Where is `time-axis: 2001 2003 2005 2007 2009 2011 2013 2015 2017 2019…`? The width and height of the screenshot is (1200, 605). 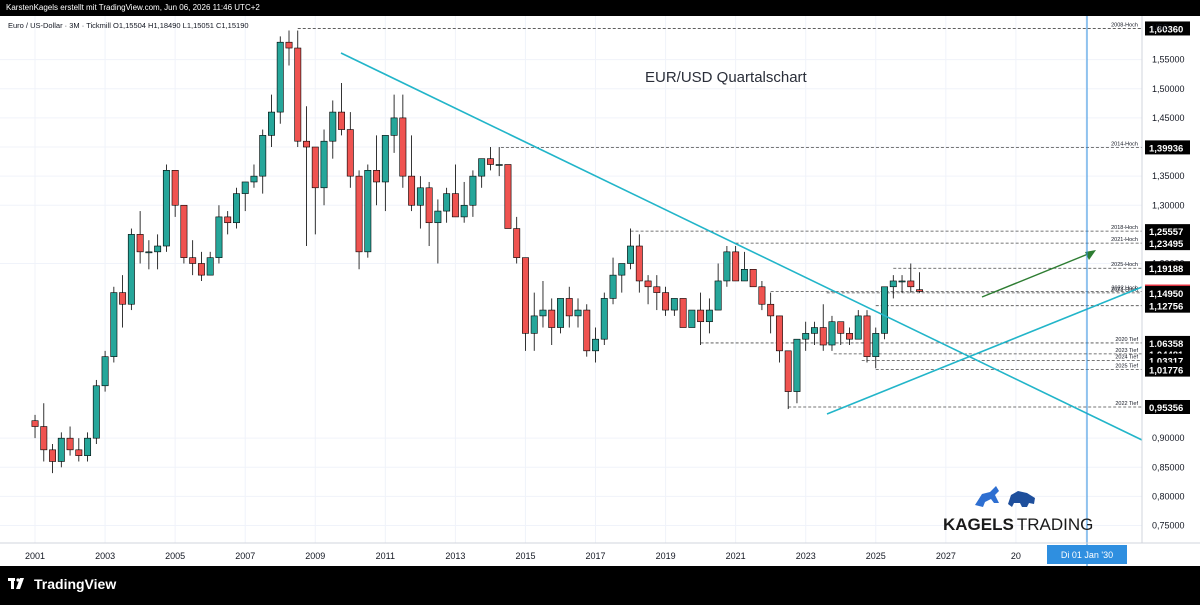 time-axis: 2001 2003 2005 2007 2009 2011 2013 2015 2017 2019… is located at coordinates (558, 556).